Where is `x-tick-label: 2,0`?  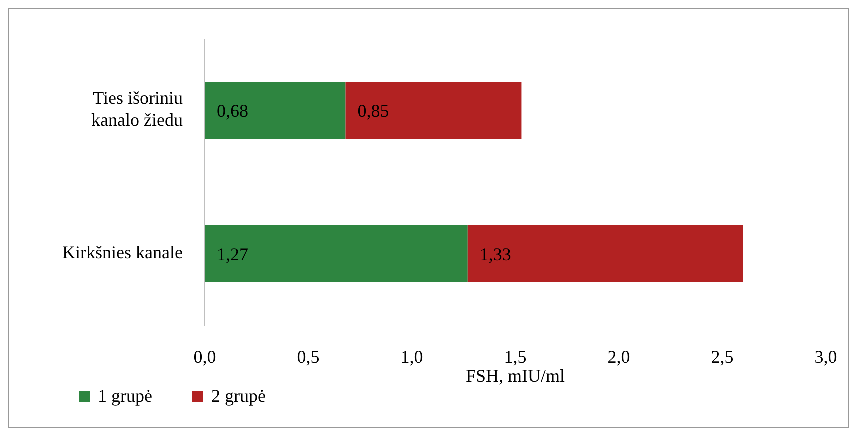 x-tick-label: 2,0 is located at coordinates (619, 356).